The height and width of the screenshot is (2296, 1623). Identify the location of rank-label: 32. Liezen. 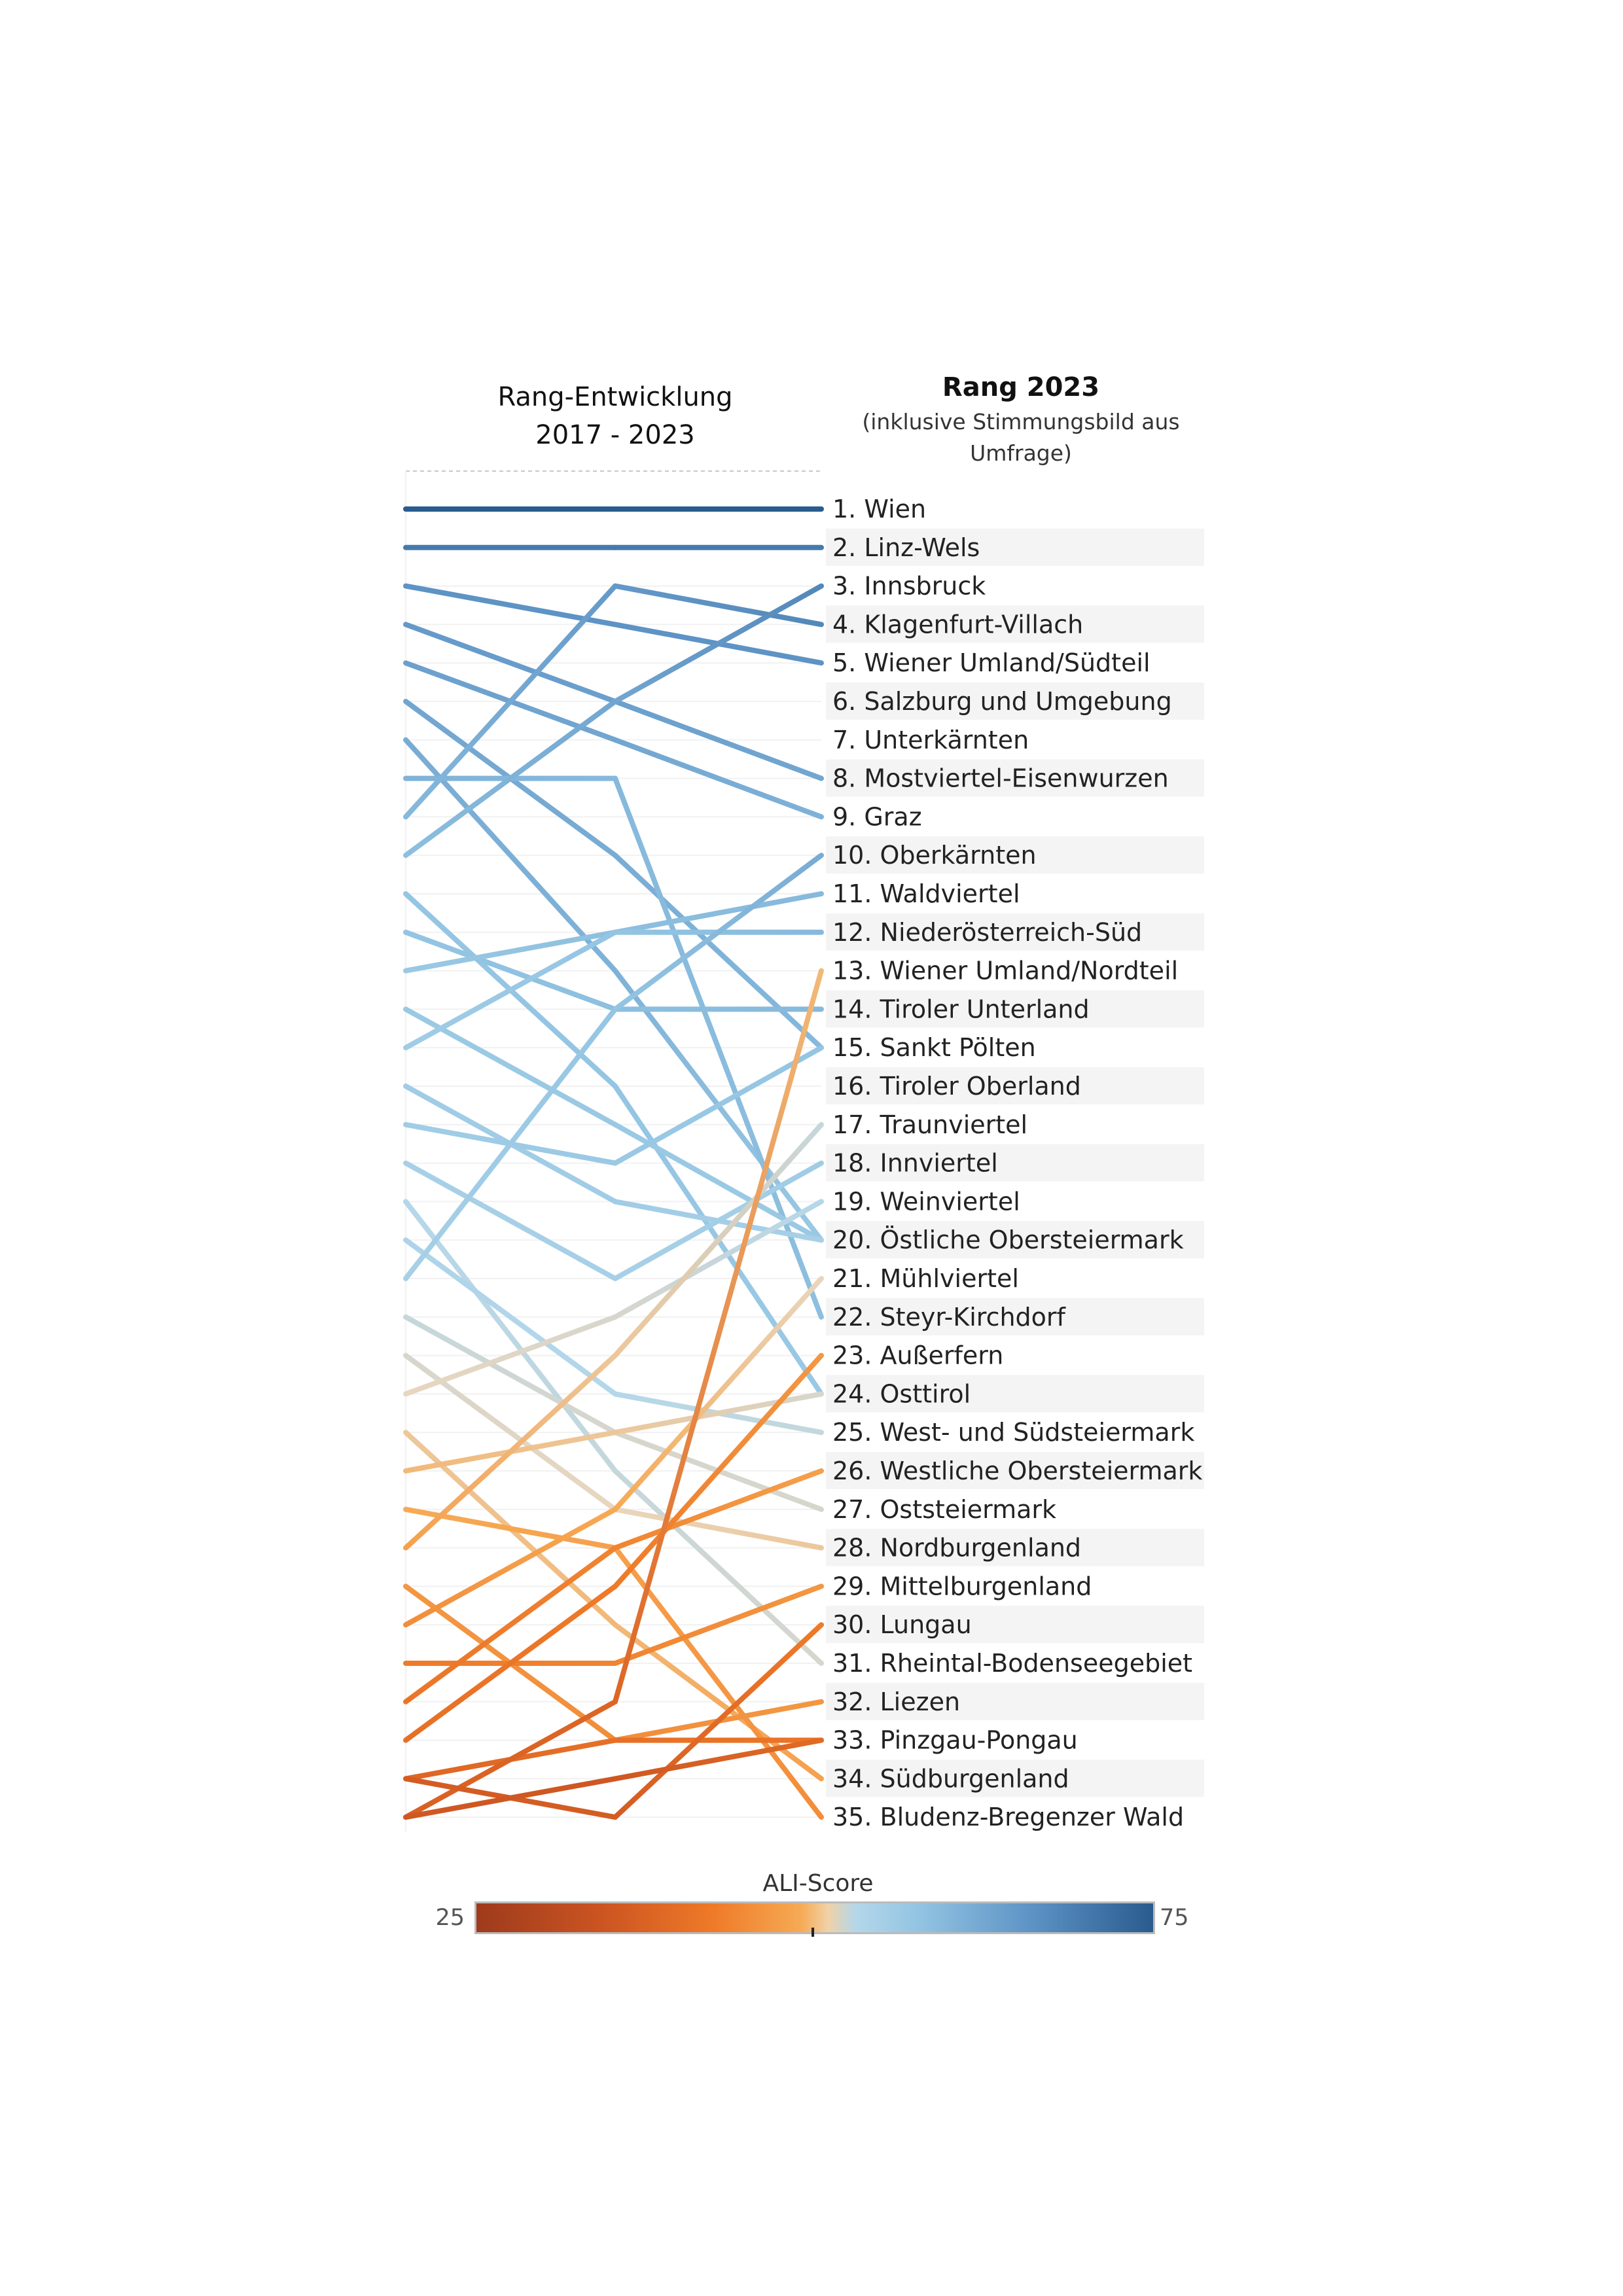
(896, 1702).